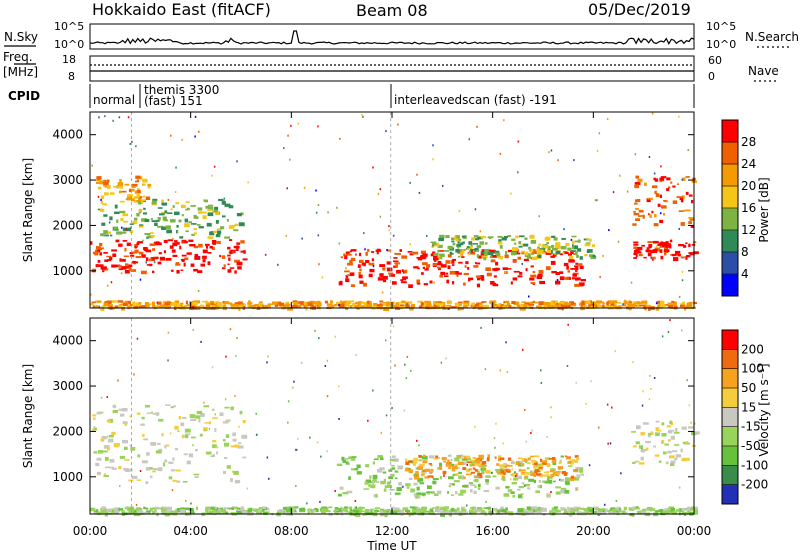  Describe the element at coordinates (67, 135) in the screenshot. I see `power-ytick-0: 4000` at that location.